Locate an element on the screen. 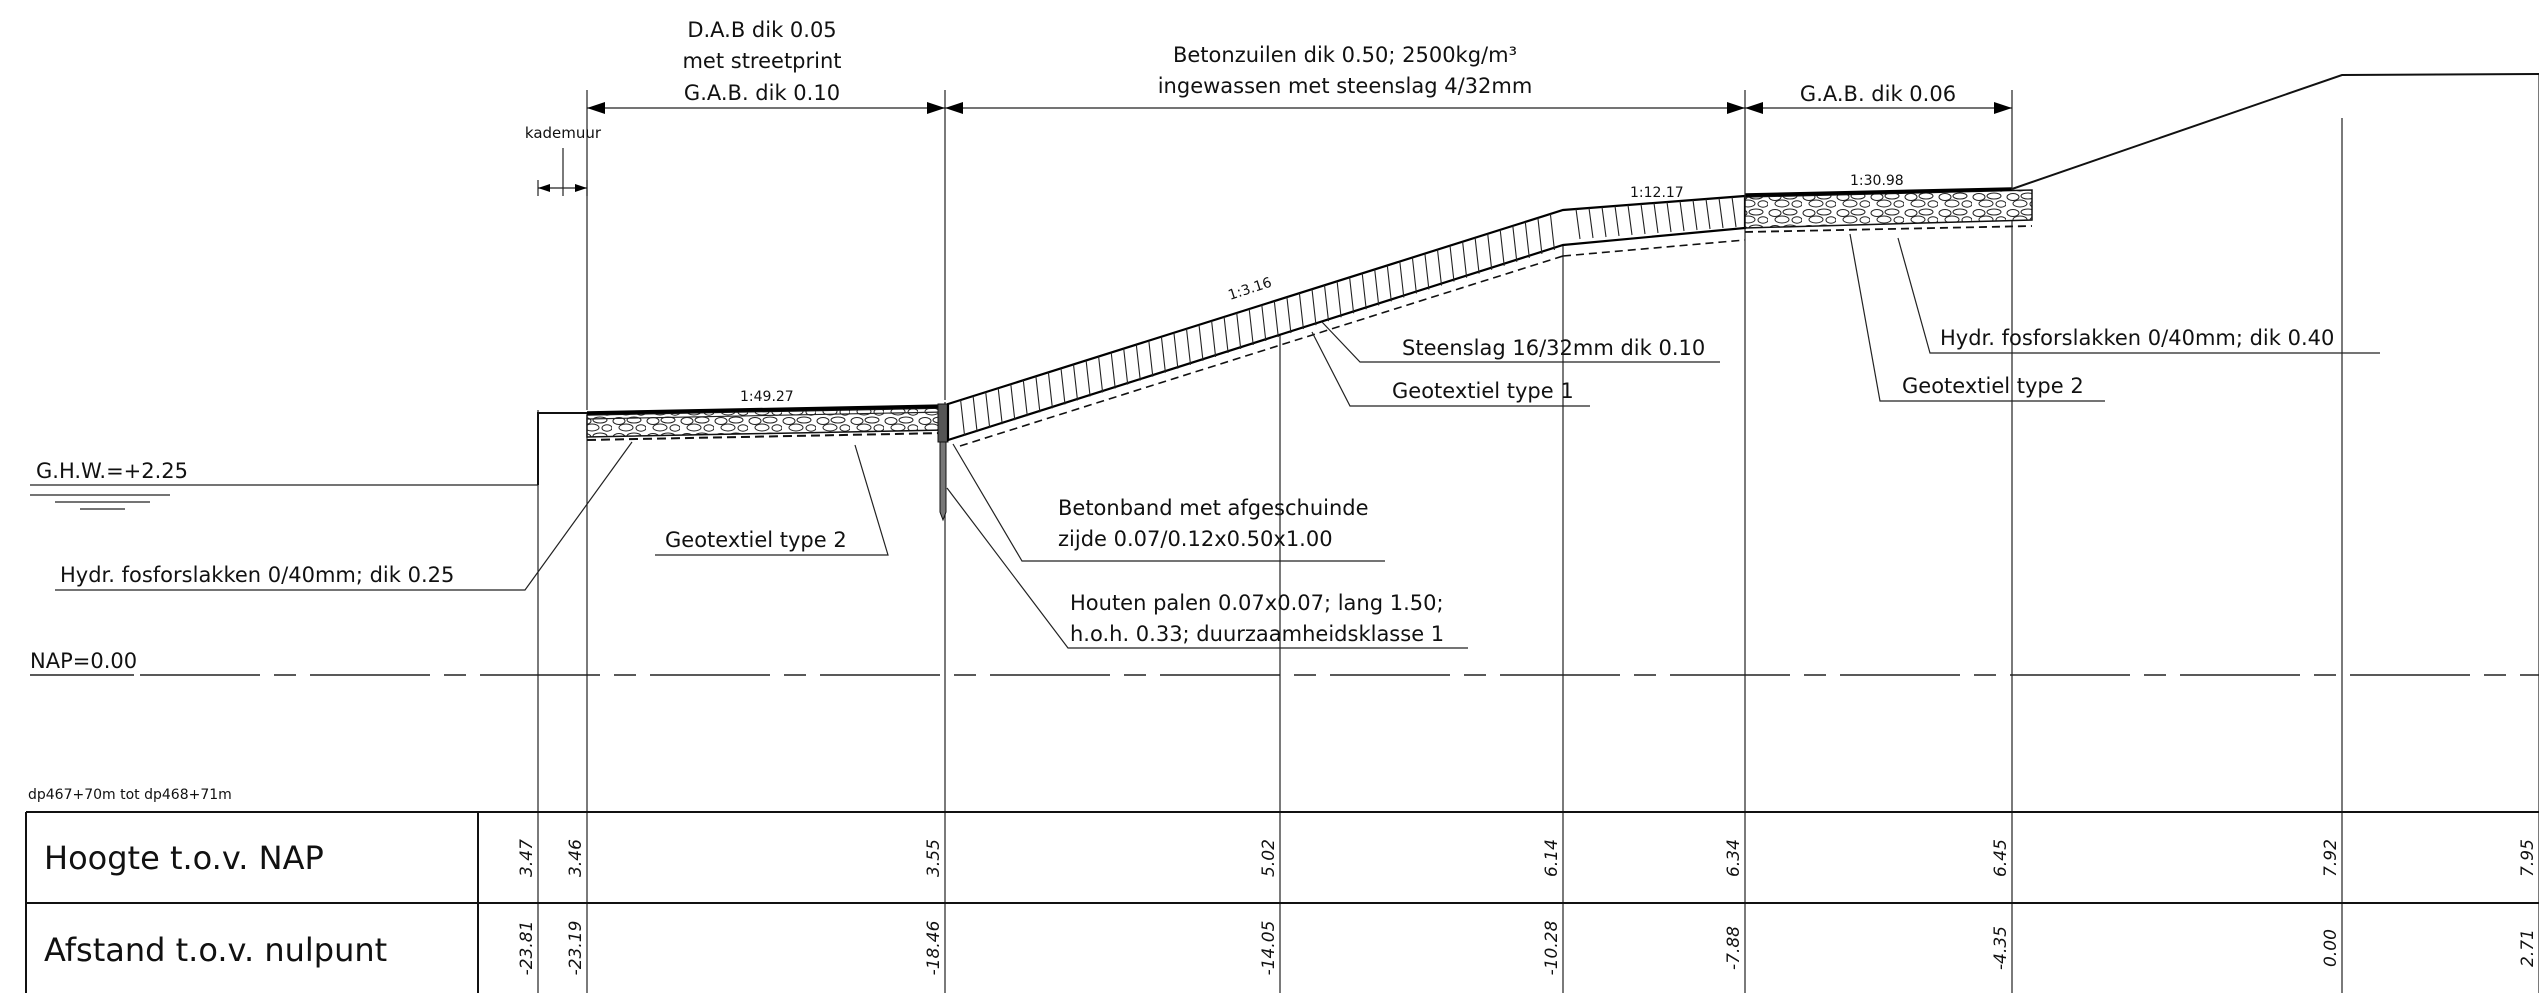  table-label-hoogte: Hoogte t.o.v. NAP is located at coordinates (184, 858).